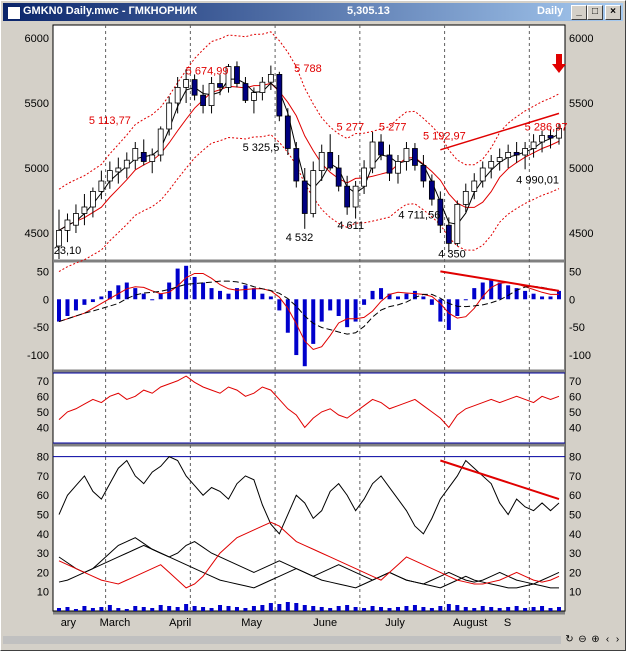  I want to click on zoom-in-icon: ⊕, so click(595, 639).